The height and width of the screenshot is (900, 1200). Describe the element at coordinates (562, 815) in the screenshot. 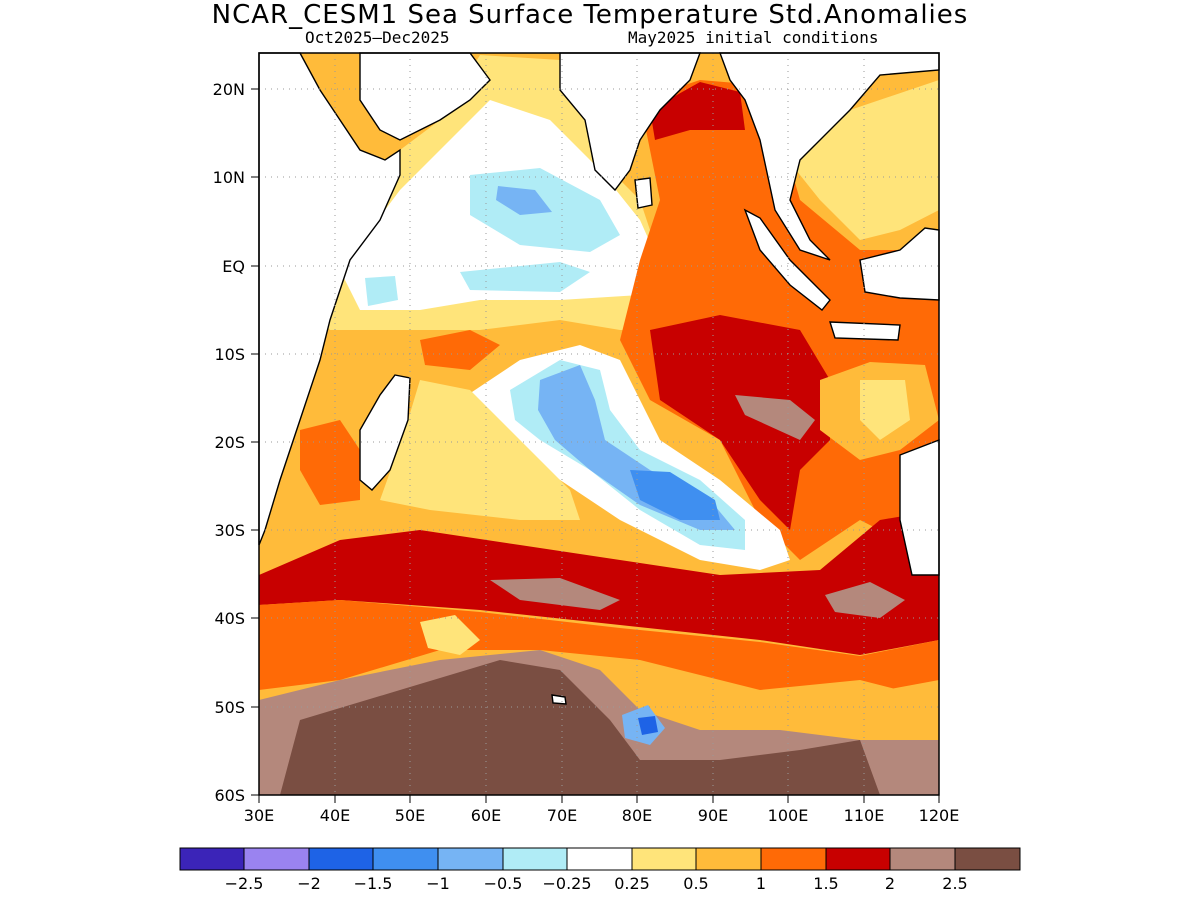

I see `lon-label: 70E` at that location.